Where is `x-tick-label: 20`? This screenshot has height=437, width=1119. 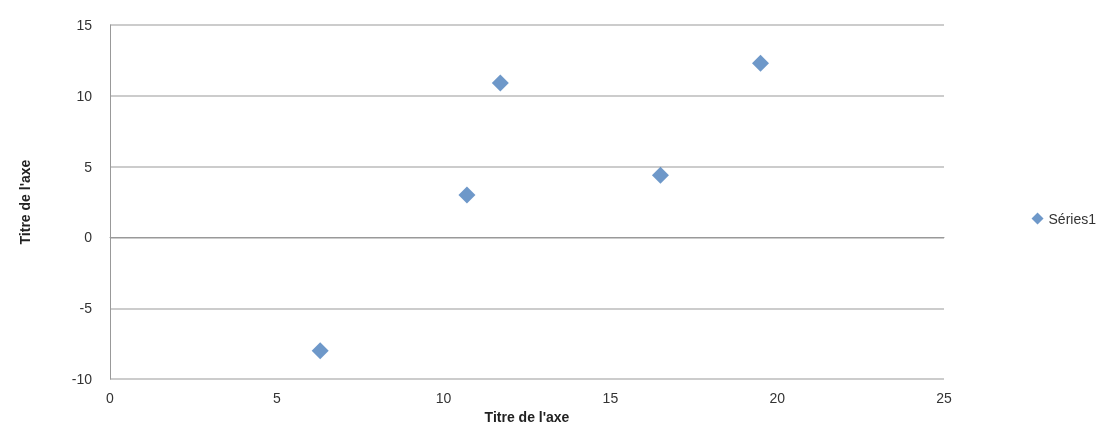
x-tick-label: 20 is located at coordinates (777, 398).